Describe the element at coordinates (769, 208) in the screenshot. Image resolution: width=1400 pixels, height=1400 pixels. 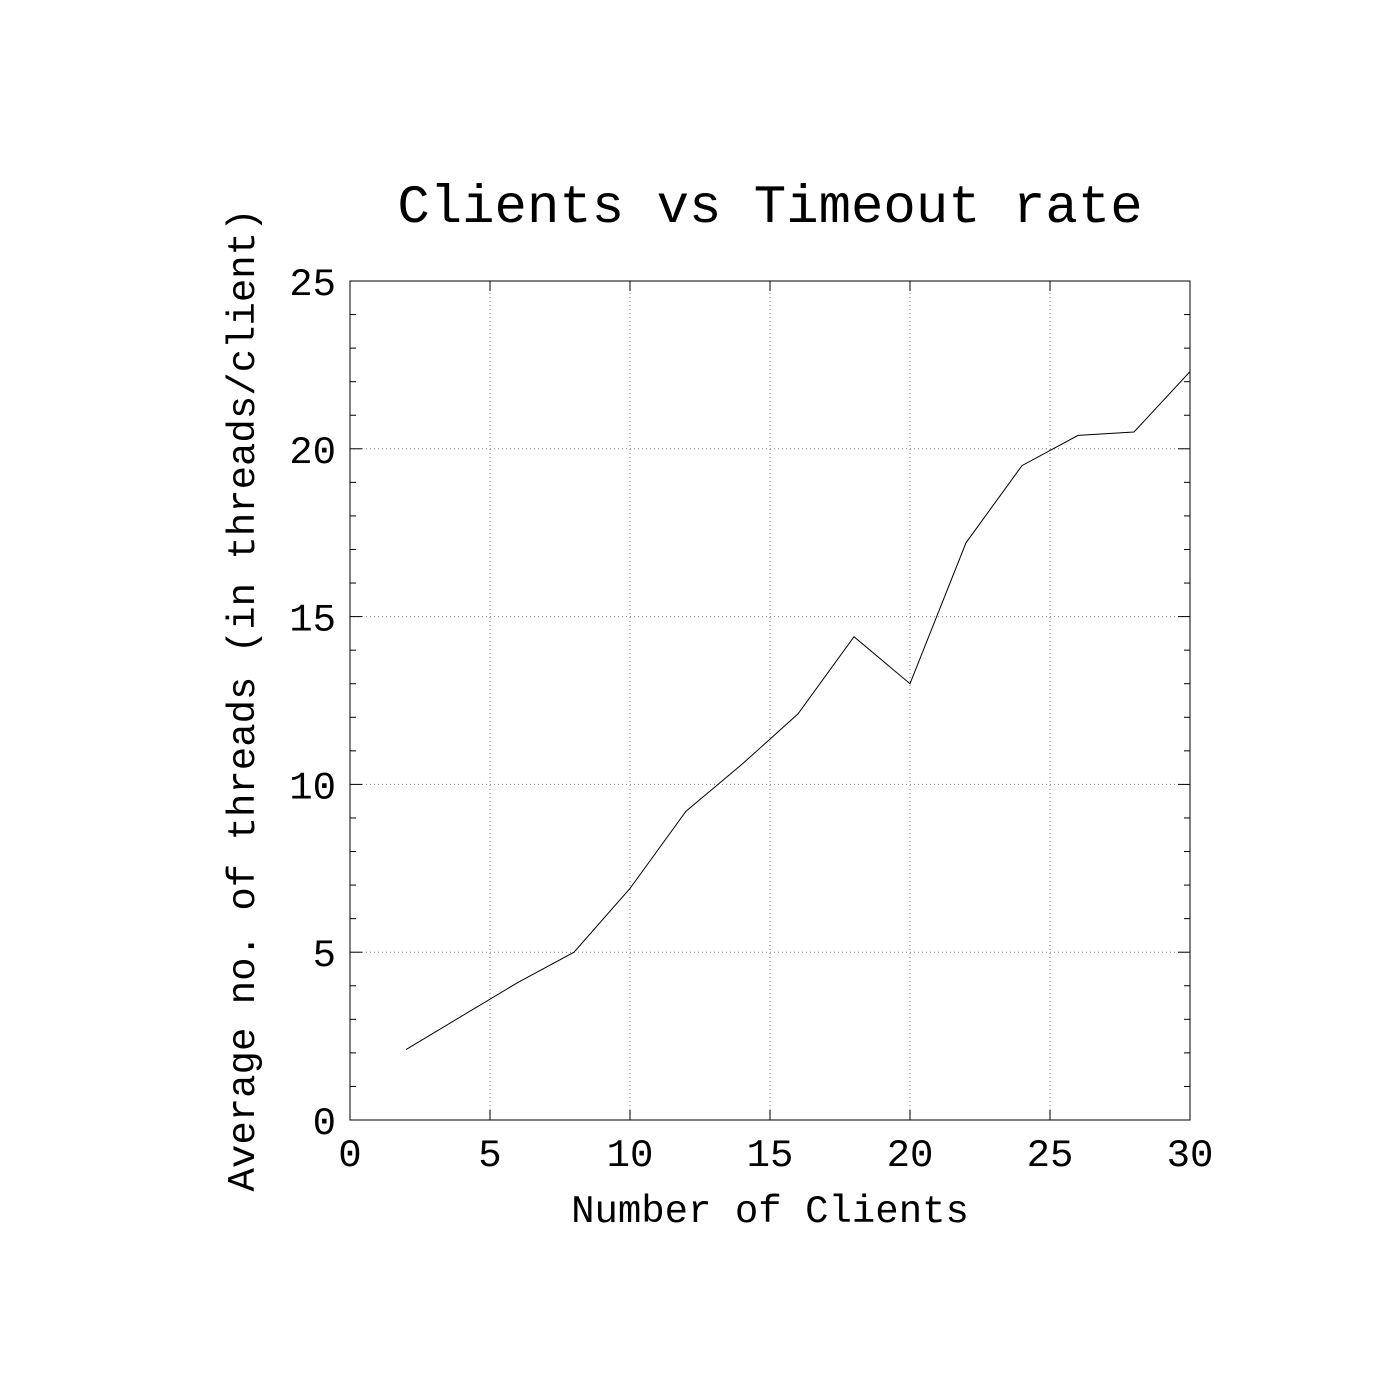
I see `chart-title: Clients vs Timeout rate` at that location.